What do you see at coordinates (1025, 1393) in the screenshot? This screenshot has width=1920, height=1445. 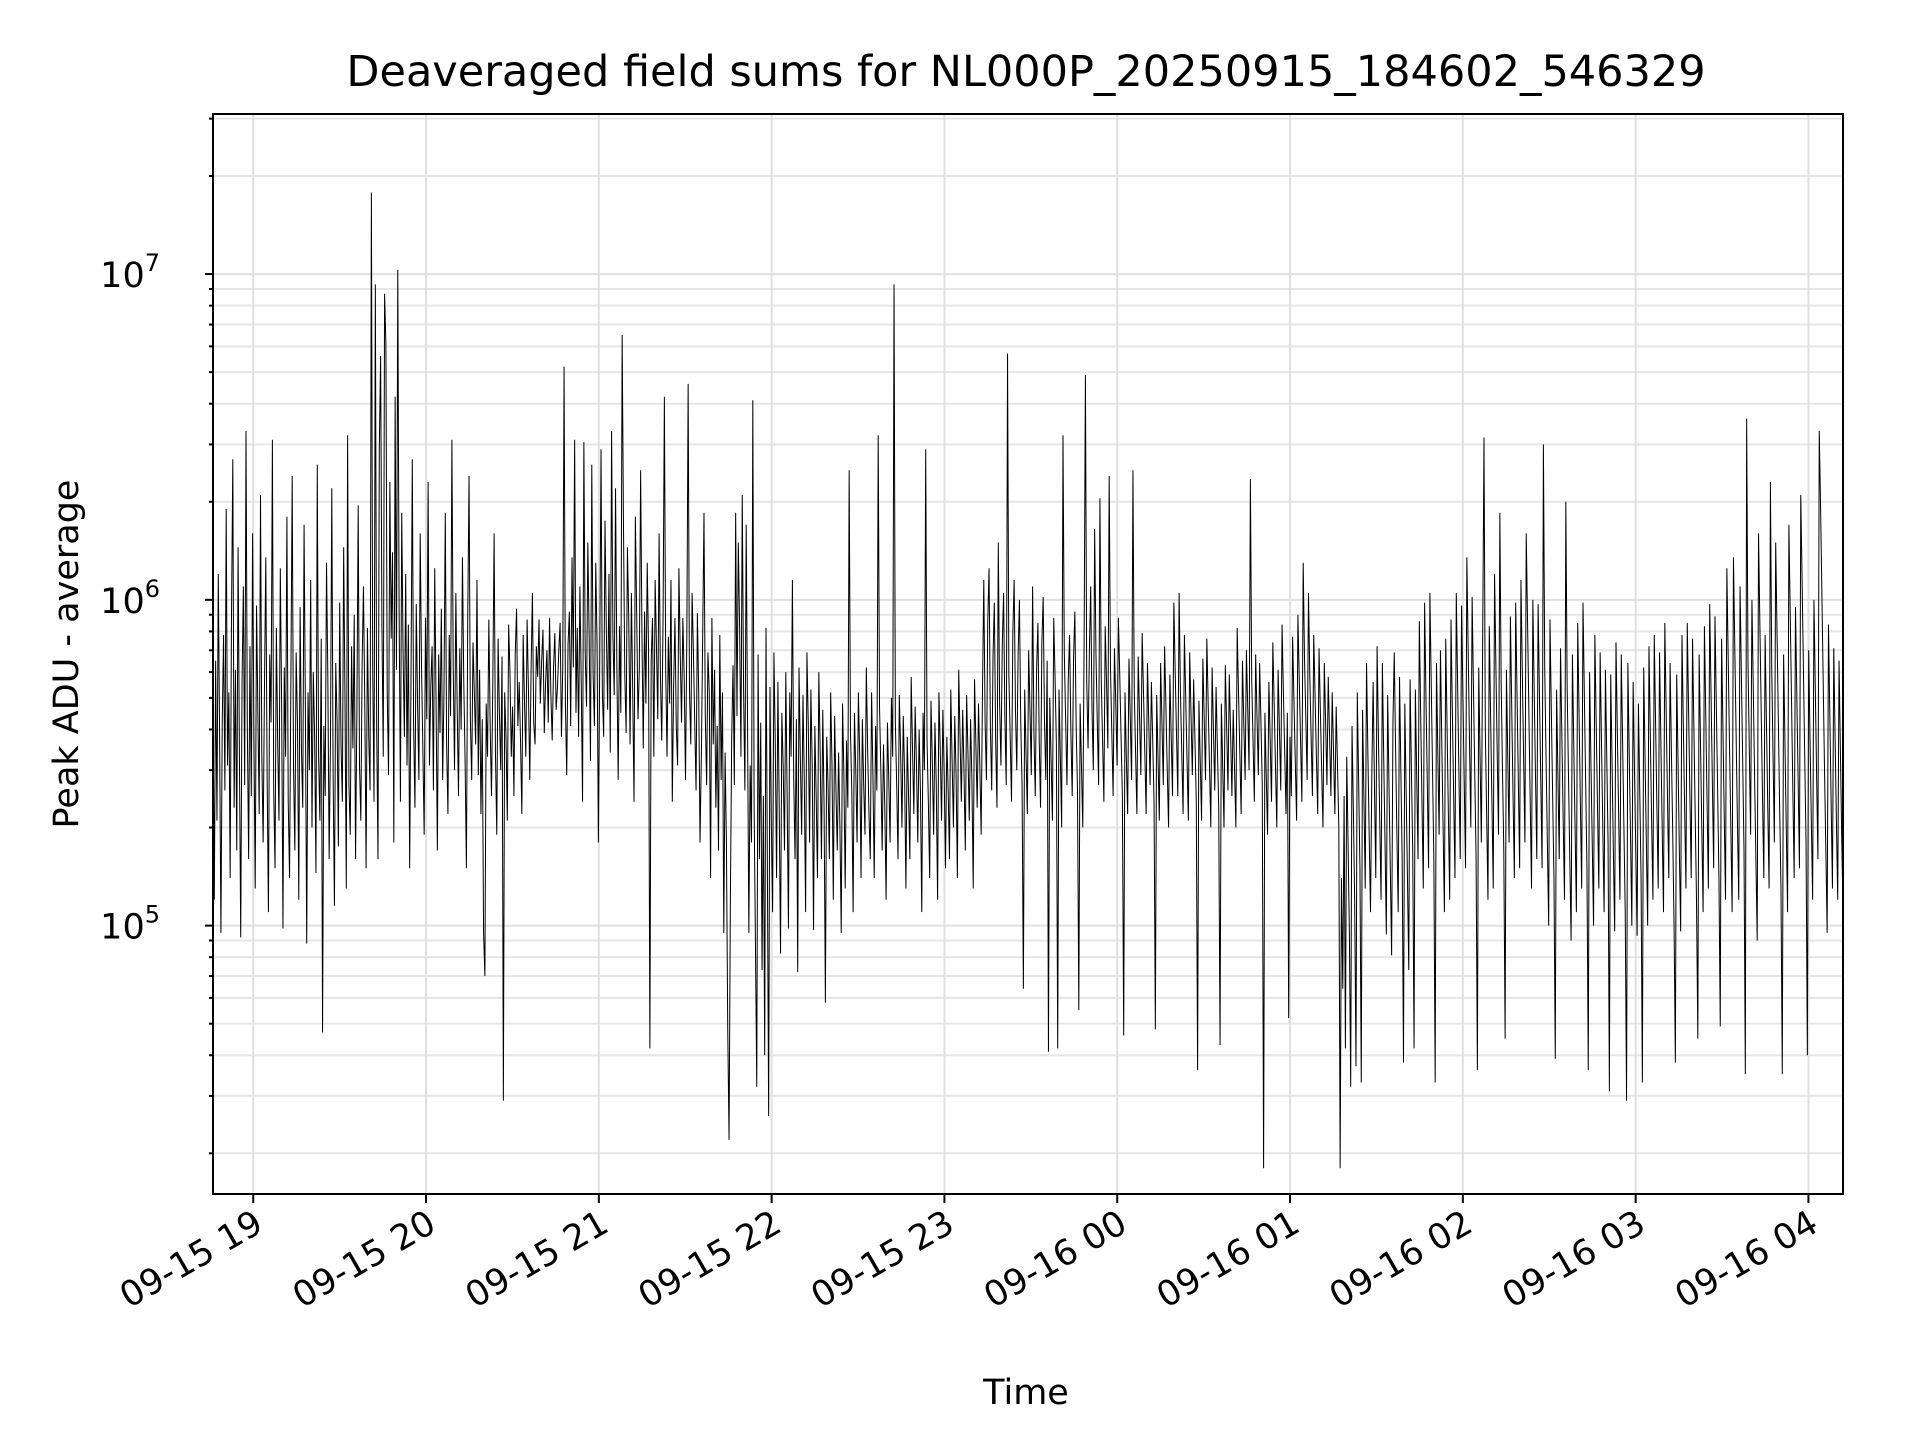 I see `x-axis-label: Time` at bounding box center [1025, 1393].